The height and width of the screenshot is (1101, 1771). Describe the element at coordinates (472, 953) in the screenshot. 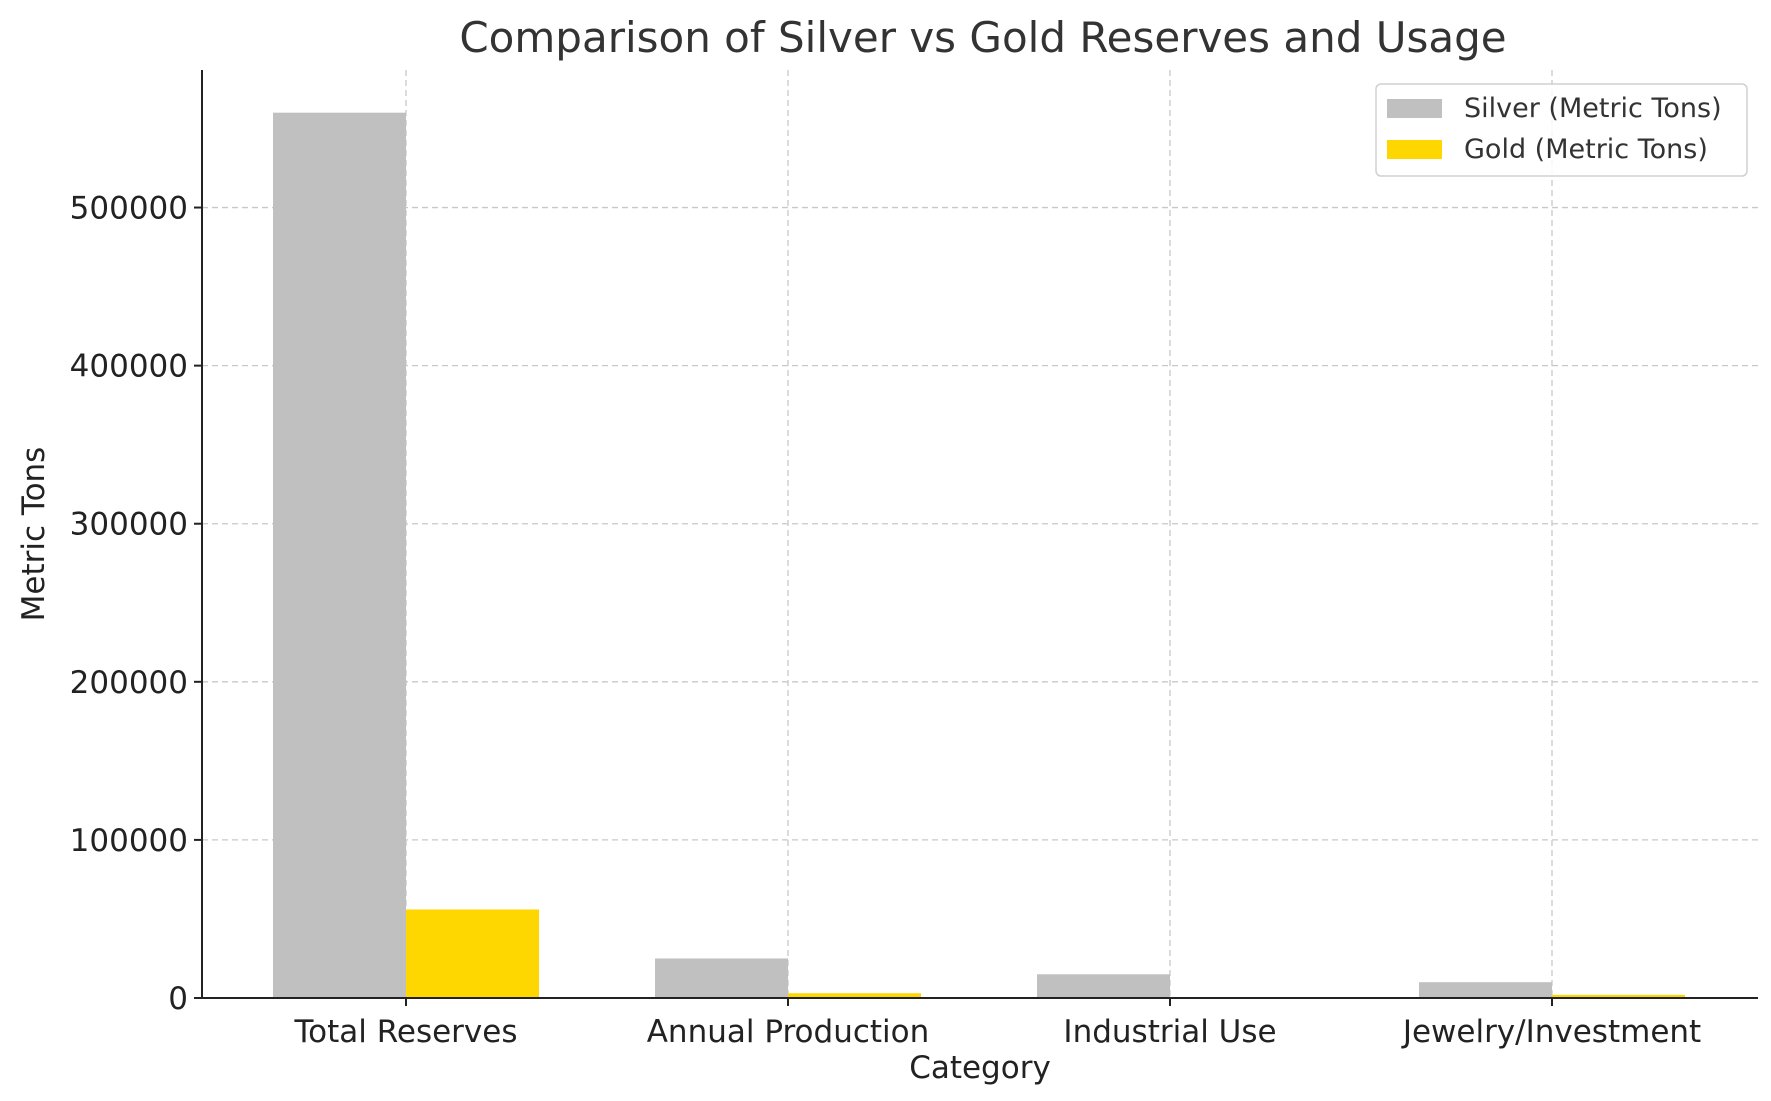

I see `gold-bar-total-reserves` at that location.